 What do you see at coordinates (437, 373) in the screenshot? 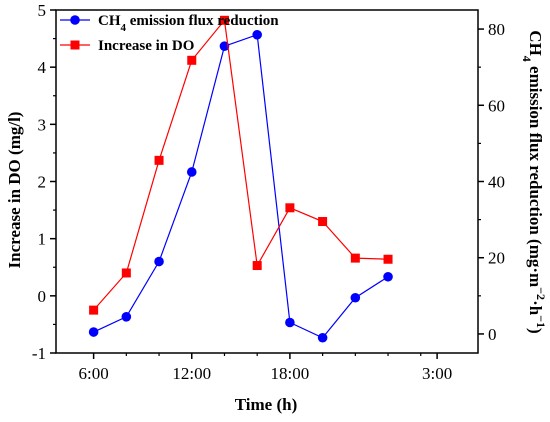
I see `x-tick-label: 3:00` at bounding box center [437, 373].